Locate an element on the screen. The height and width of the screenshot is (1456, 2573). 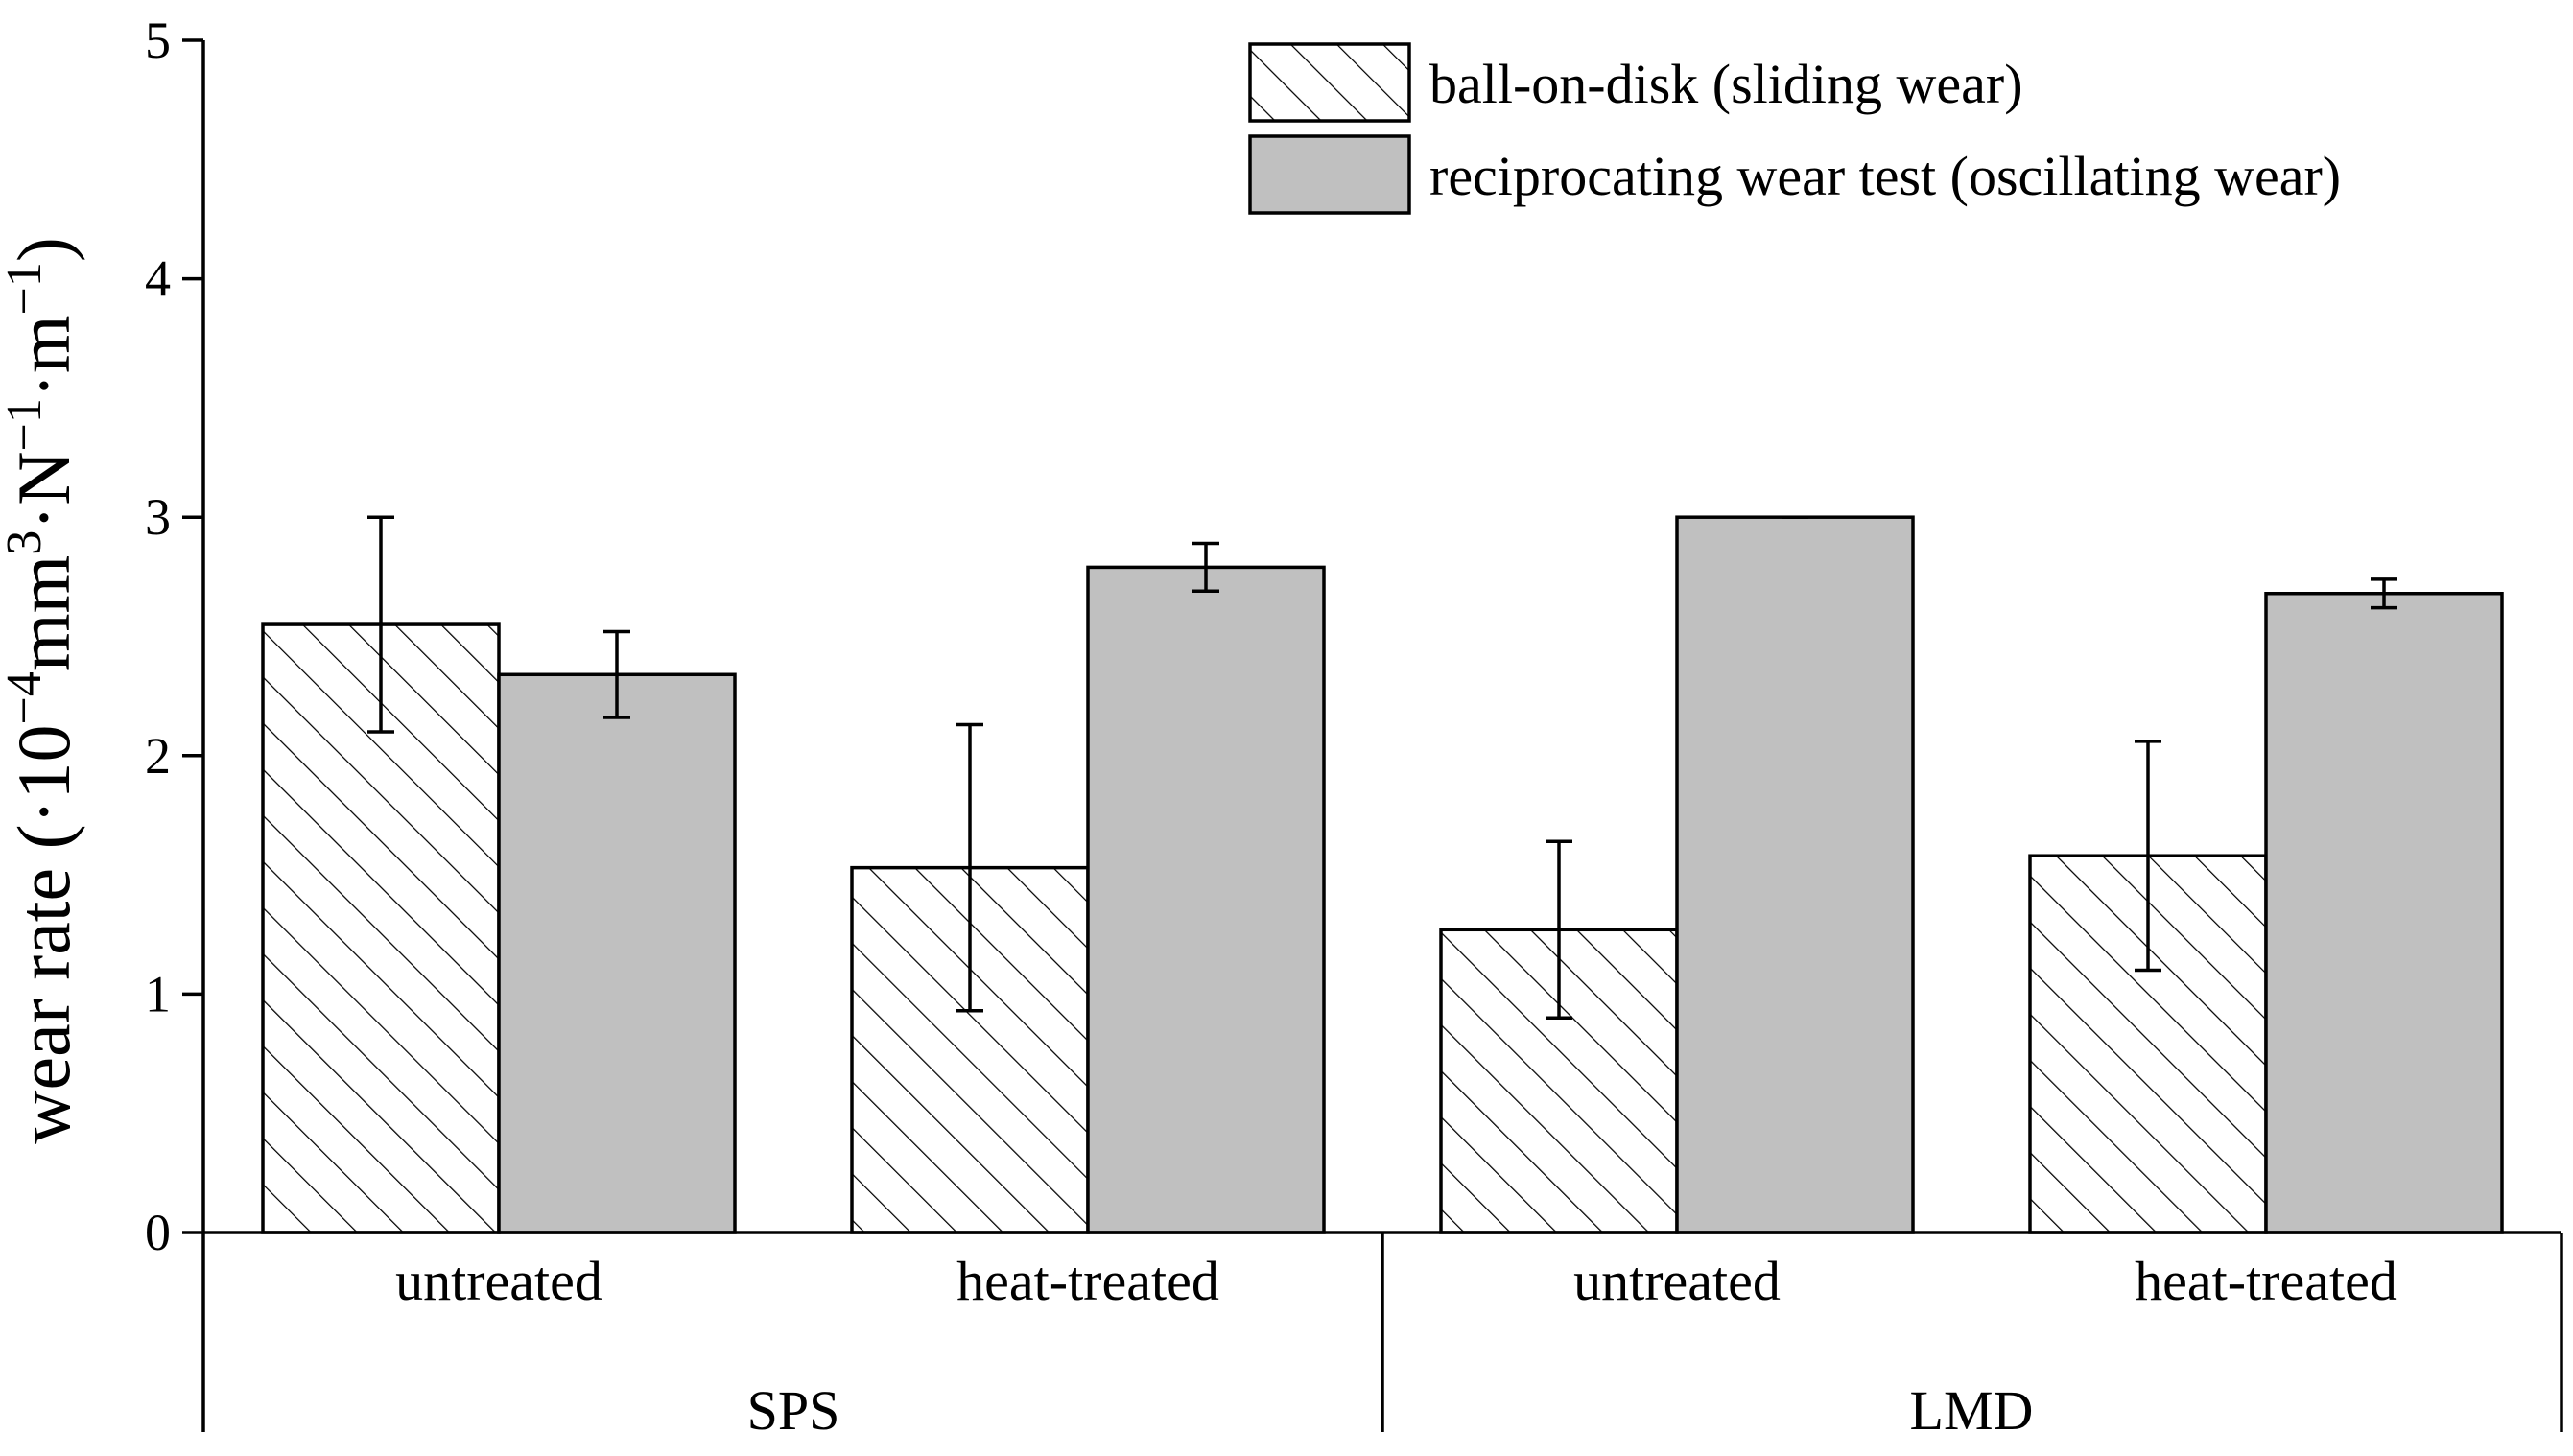
category-label-0: untreated is located at coordinates (498, 1281).